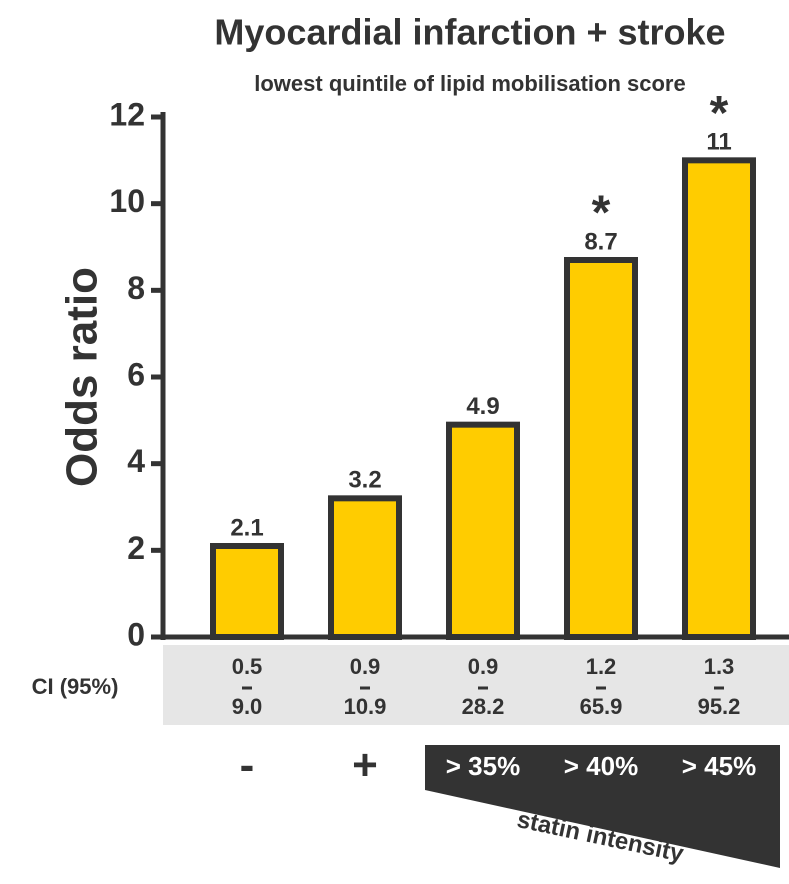  What do you see at coordinates (136, 288) in the screenshot?
I see `y-tick-label: 8` at bounding box center [136, 288].